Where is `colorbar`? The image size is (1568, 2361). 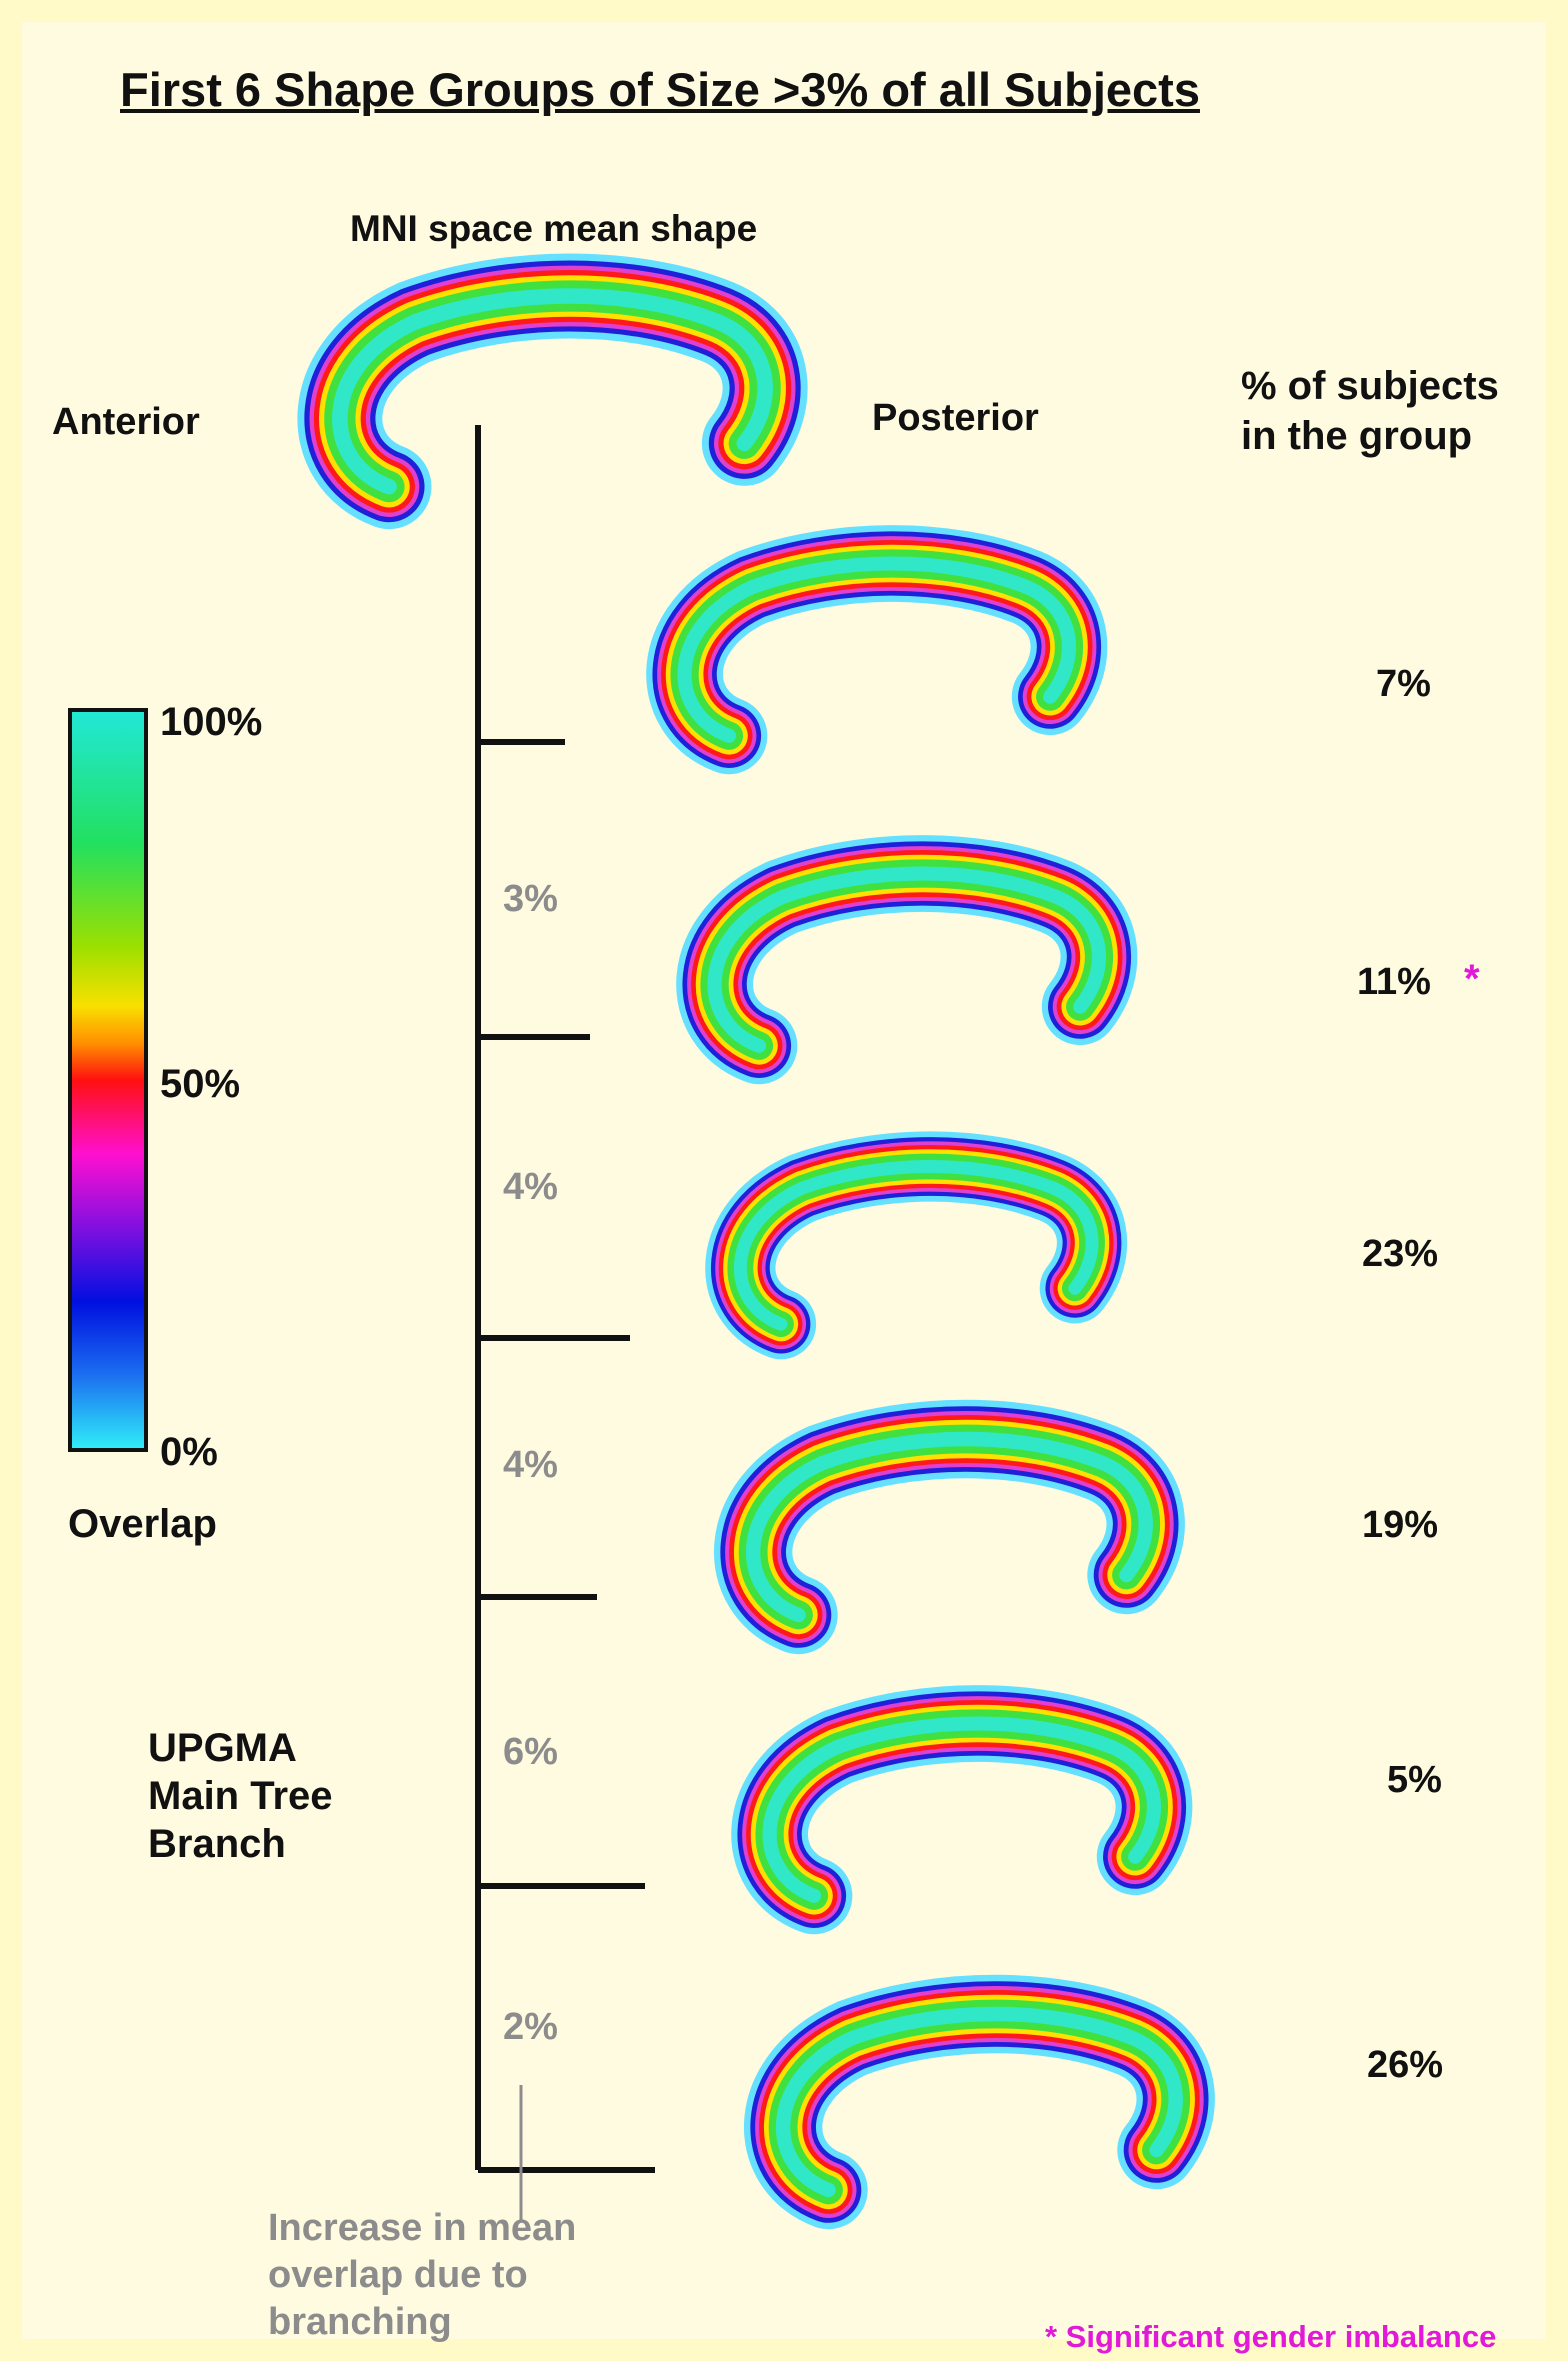
colorbar is located at coordinates (108, 1080).